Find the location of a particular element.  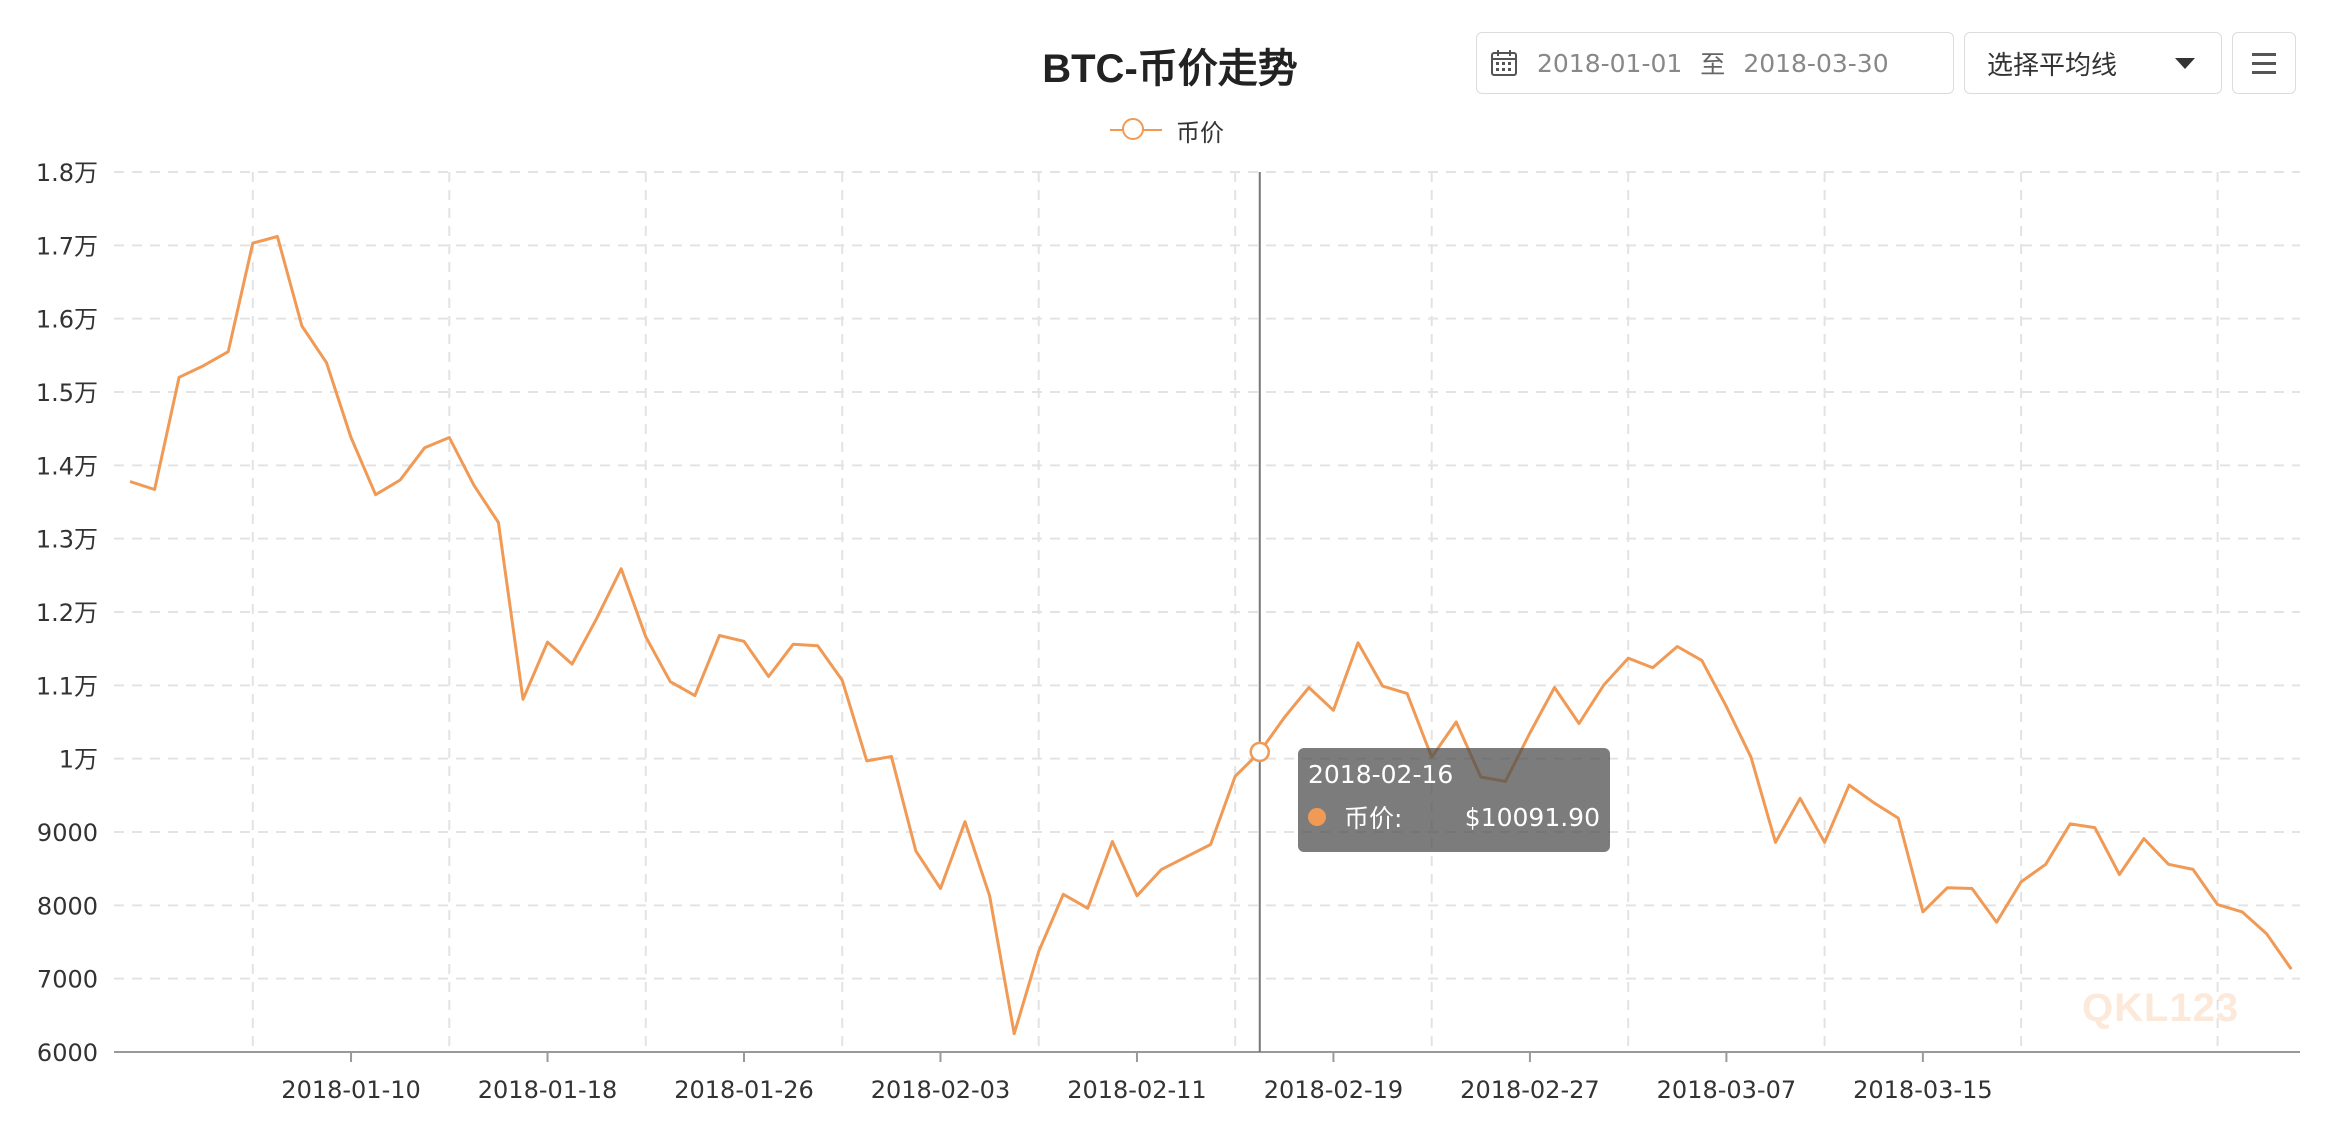

moving-average-select: 选择平均线 is located at coordinates (2093, 63).